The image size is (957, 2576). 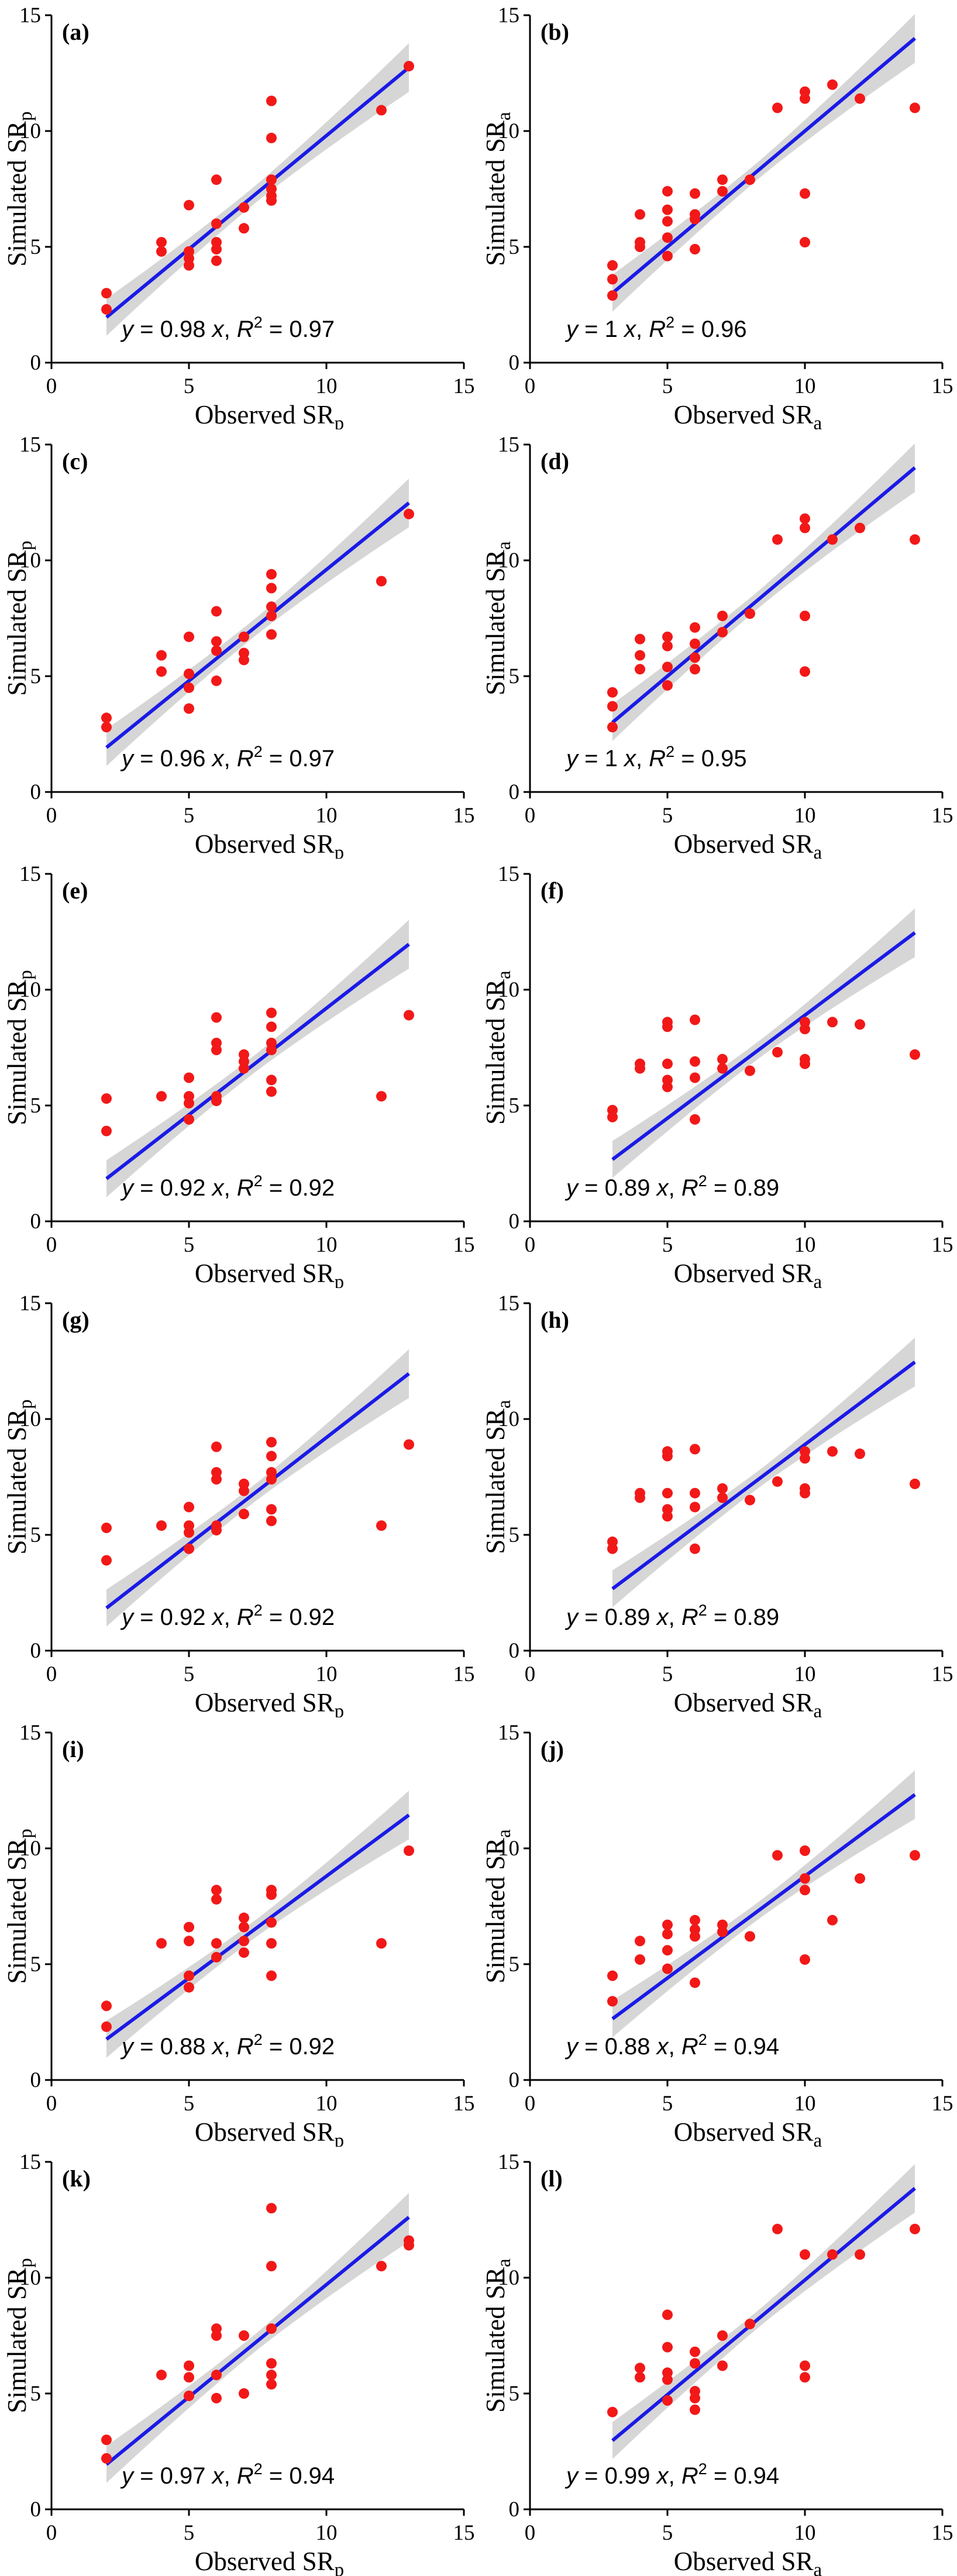 What do you see at coordinates (504, 2262) in the screenshot?
I see `y-axis-title-subscript: a` at bounding box center [504, 2262].